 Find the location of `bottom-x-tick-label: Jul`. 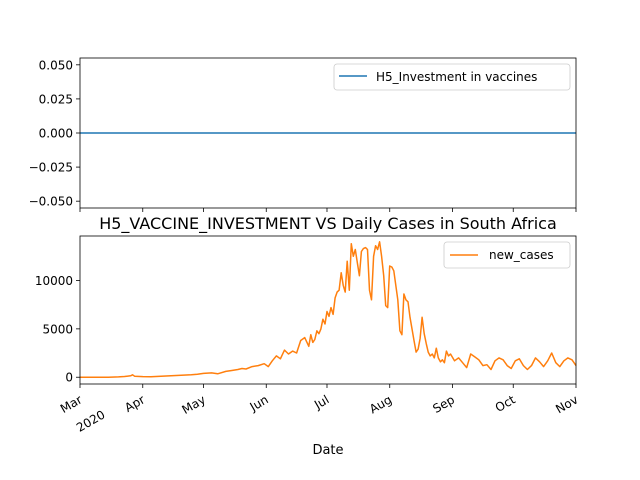

bottom-x-tick-label: Jul is located at coordinates (321, 402).